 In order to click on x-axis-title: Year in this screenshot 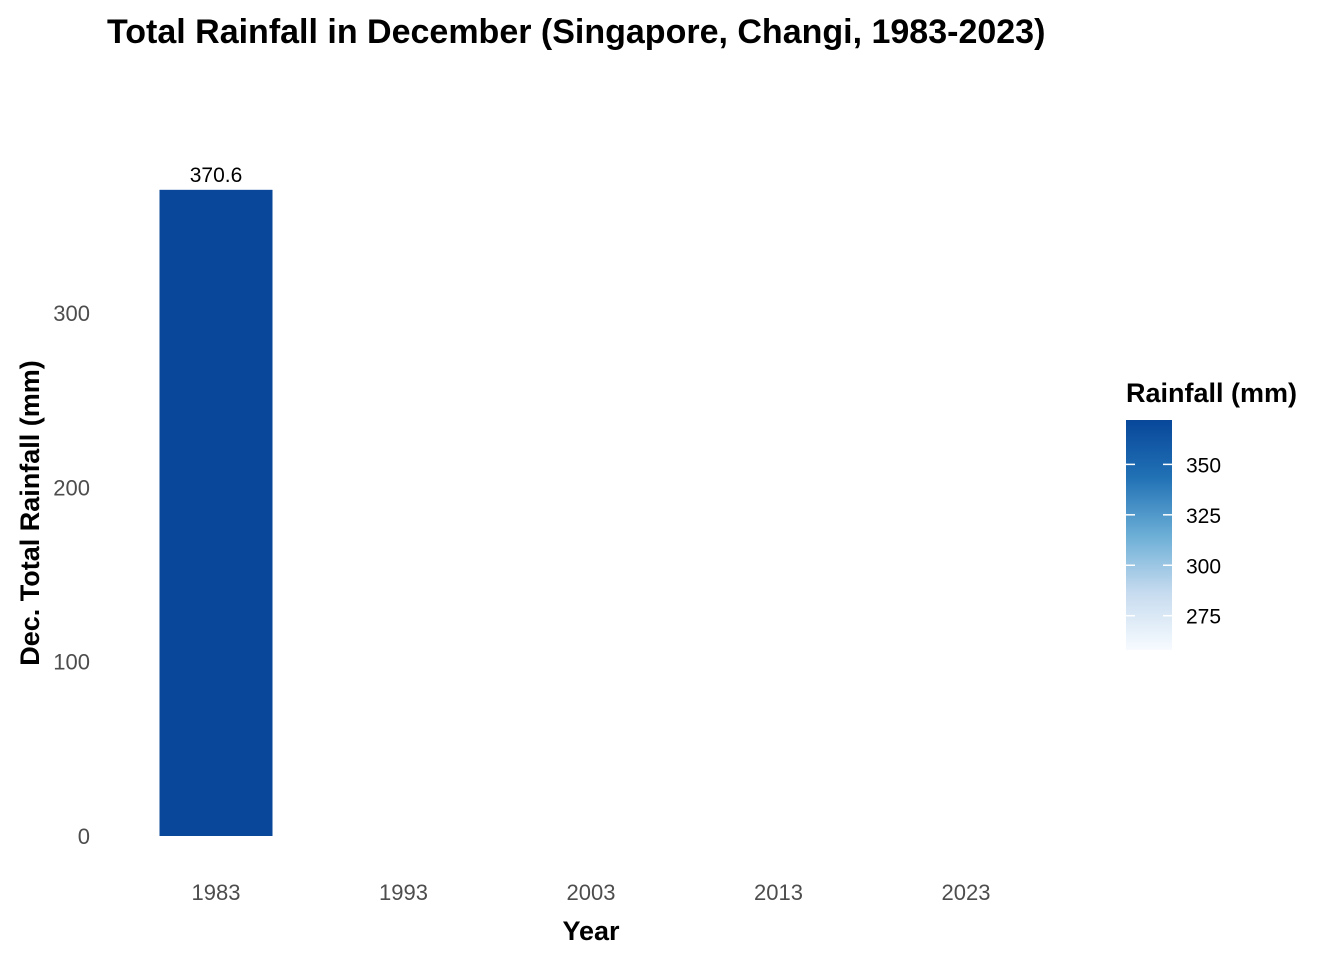, I will do `click(591, 931)`.